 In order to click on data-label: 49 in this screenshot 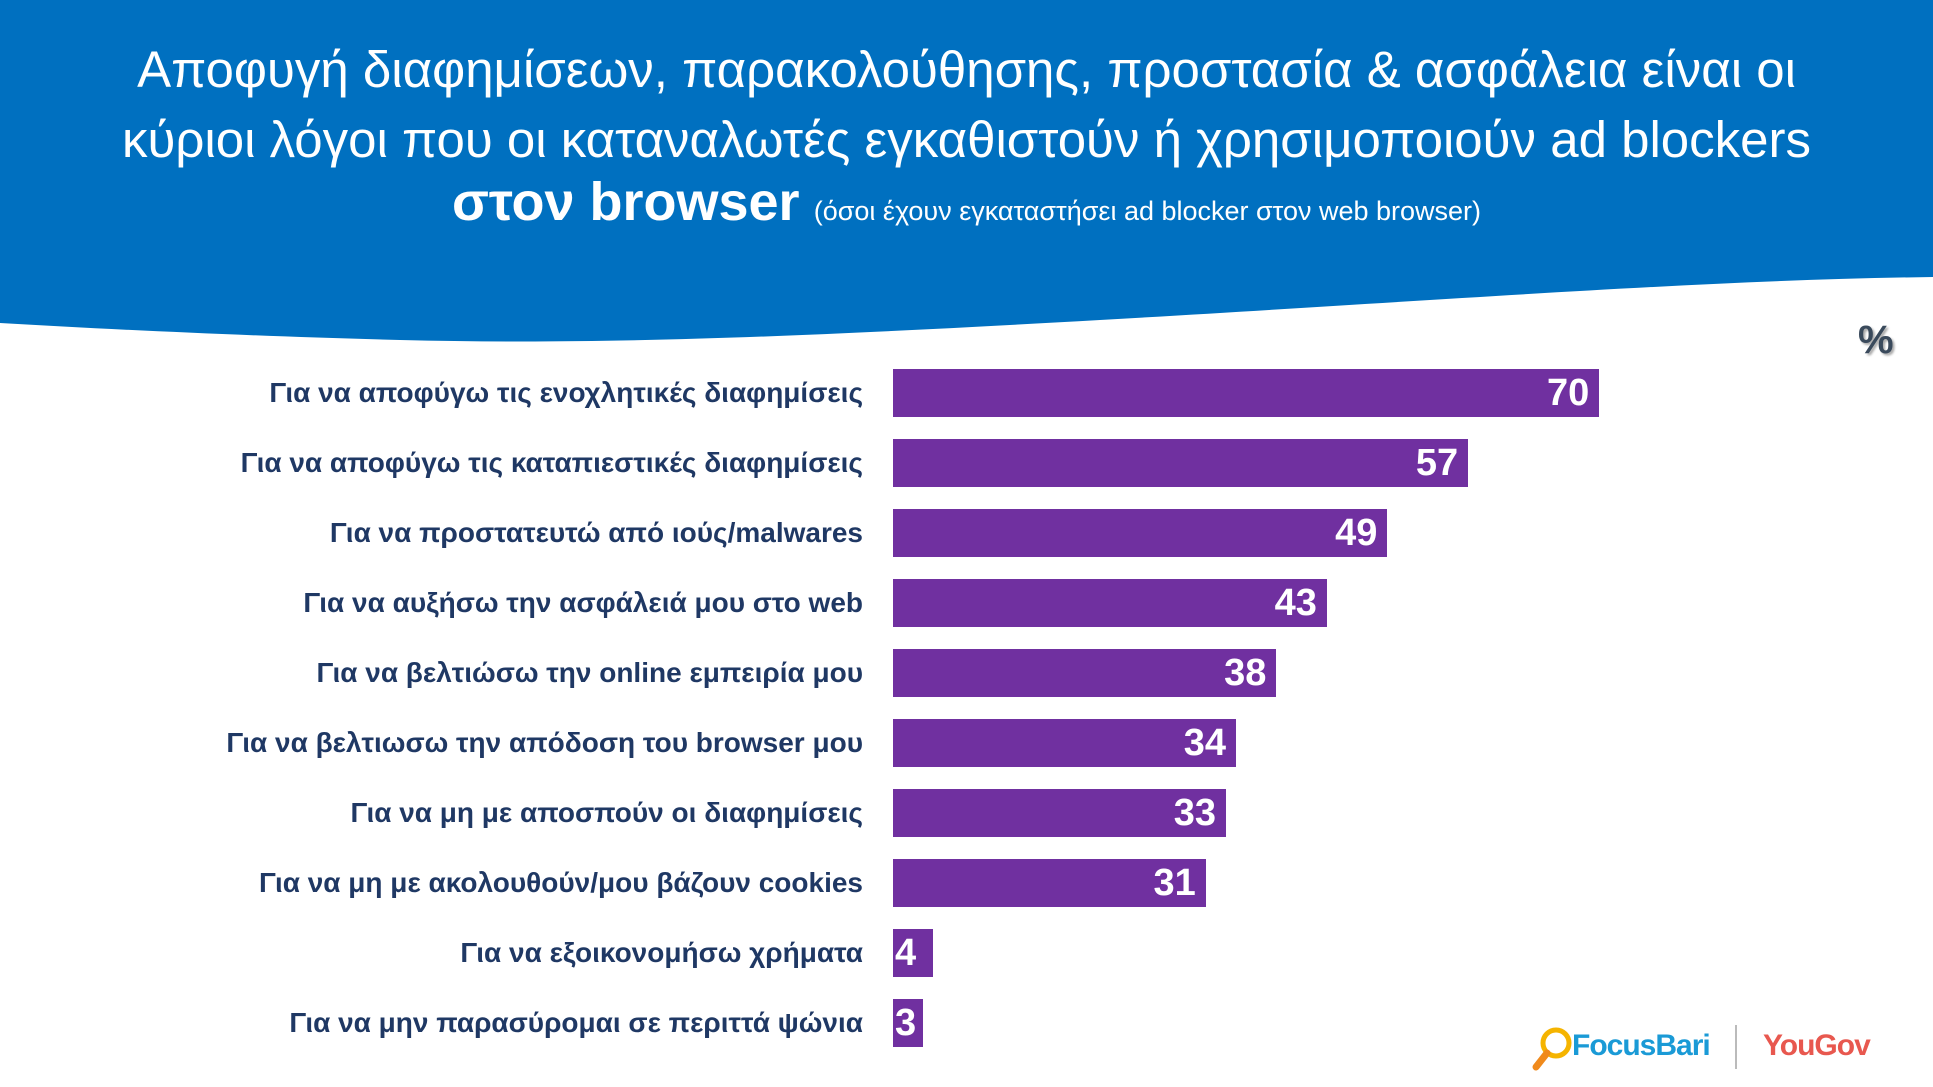, I will do `click(1356, 533)`.